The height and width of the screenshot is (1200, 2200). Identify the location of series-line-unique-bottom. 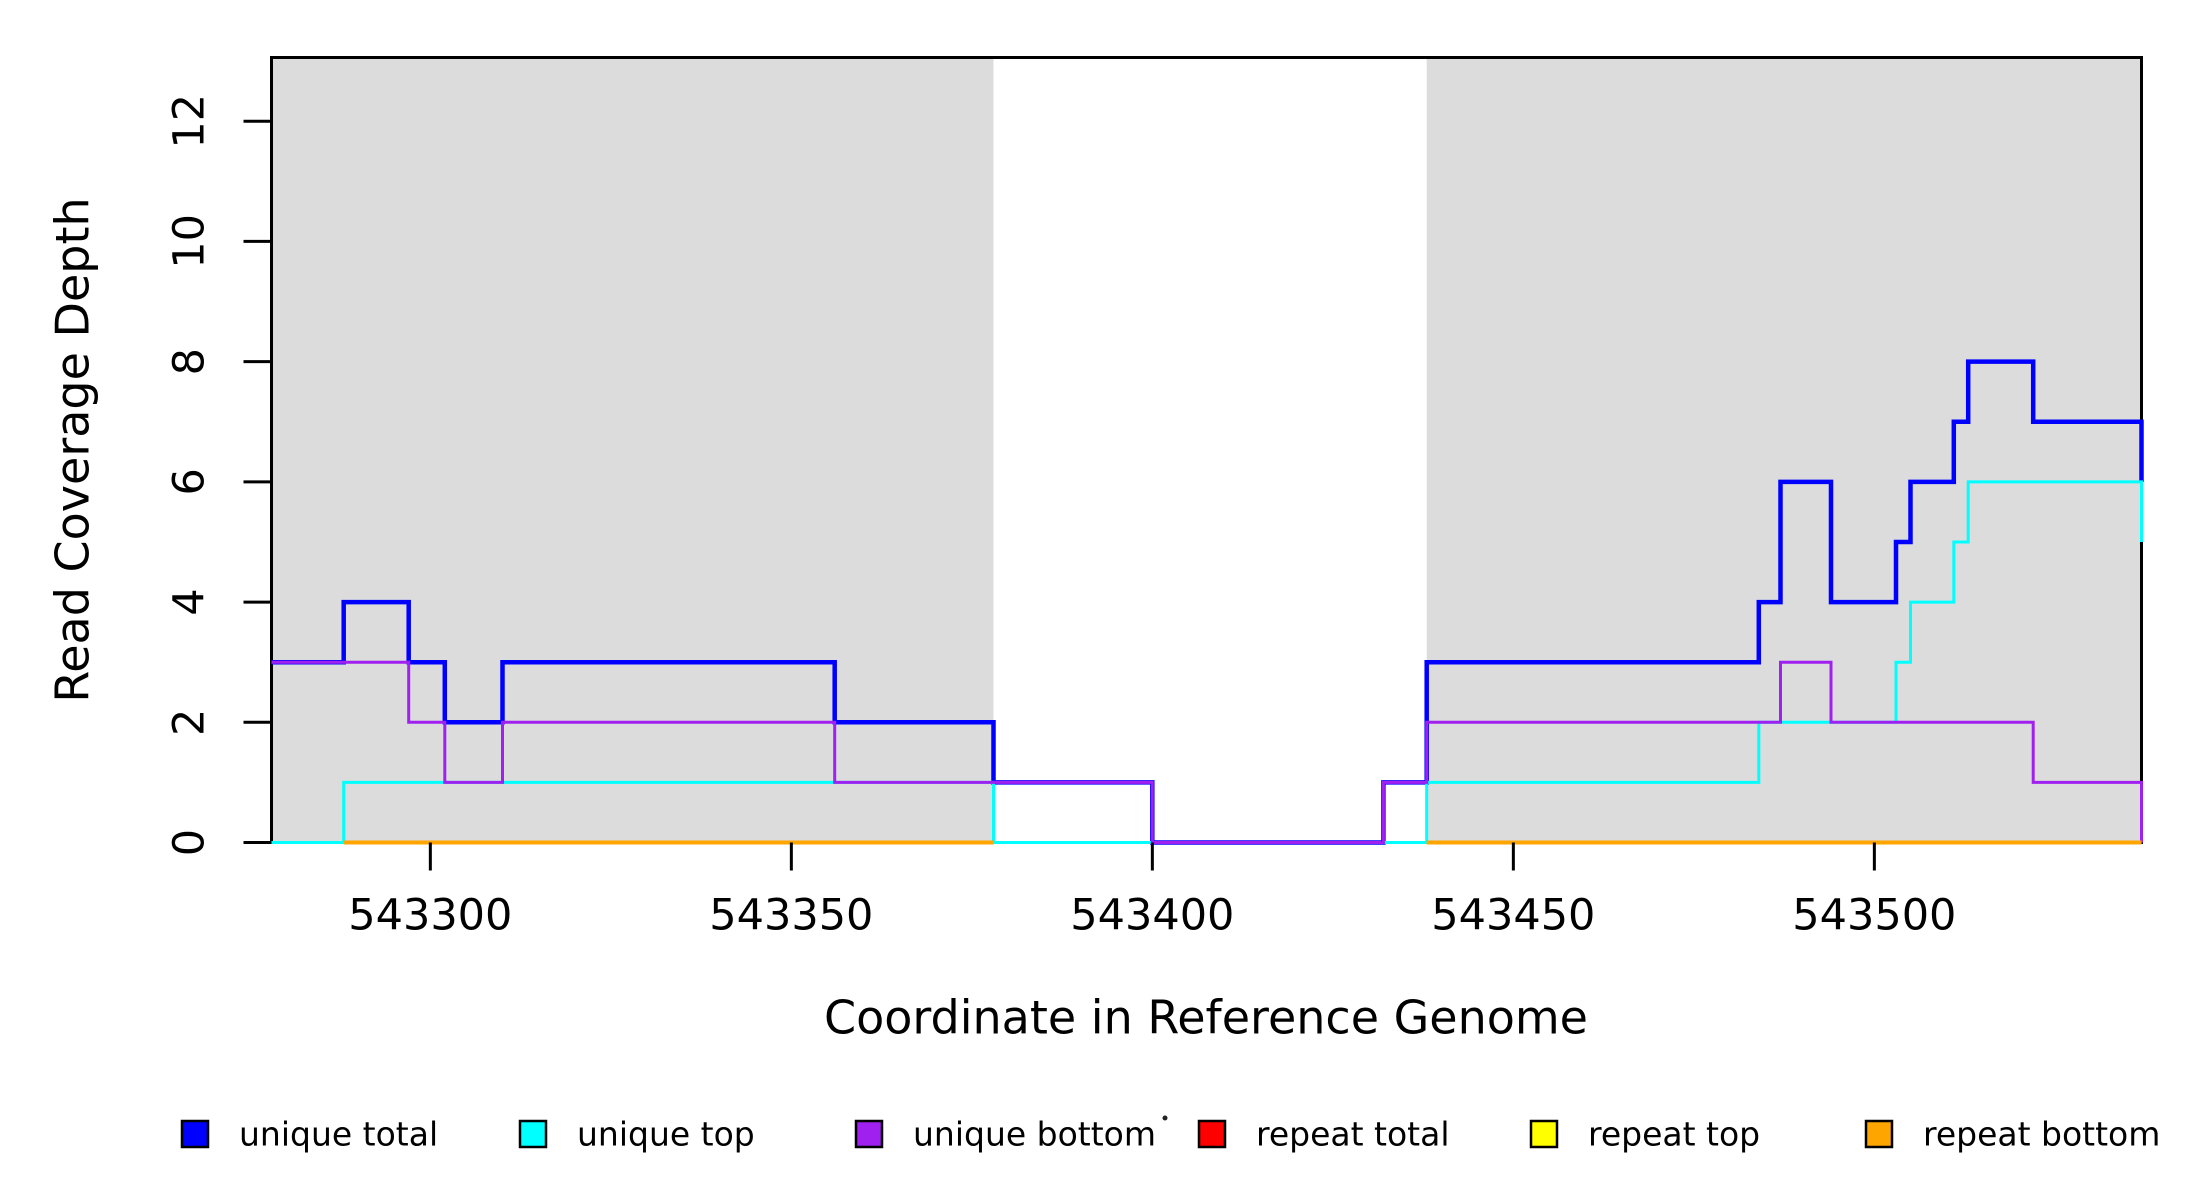
(1207, 752).